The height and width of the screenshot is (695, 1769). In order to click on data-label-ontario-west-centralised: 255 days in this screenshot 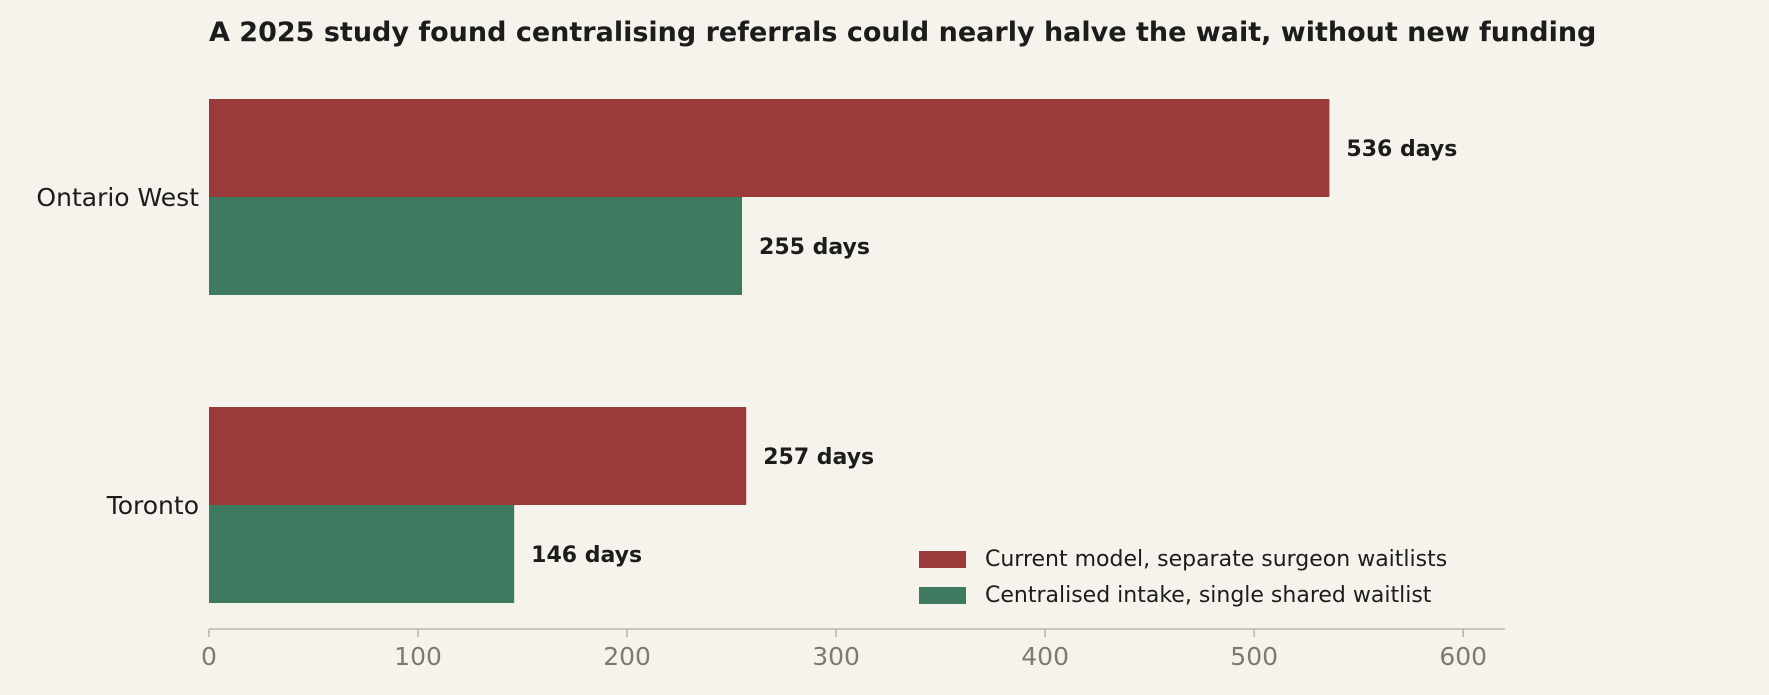, I will do `click(814, 247)`.